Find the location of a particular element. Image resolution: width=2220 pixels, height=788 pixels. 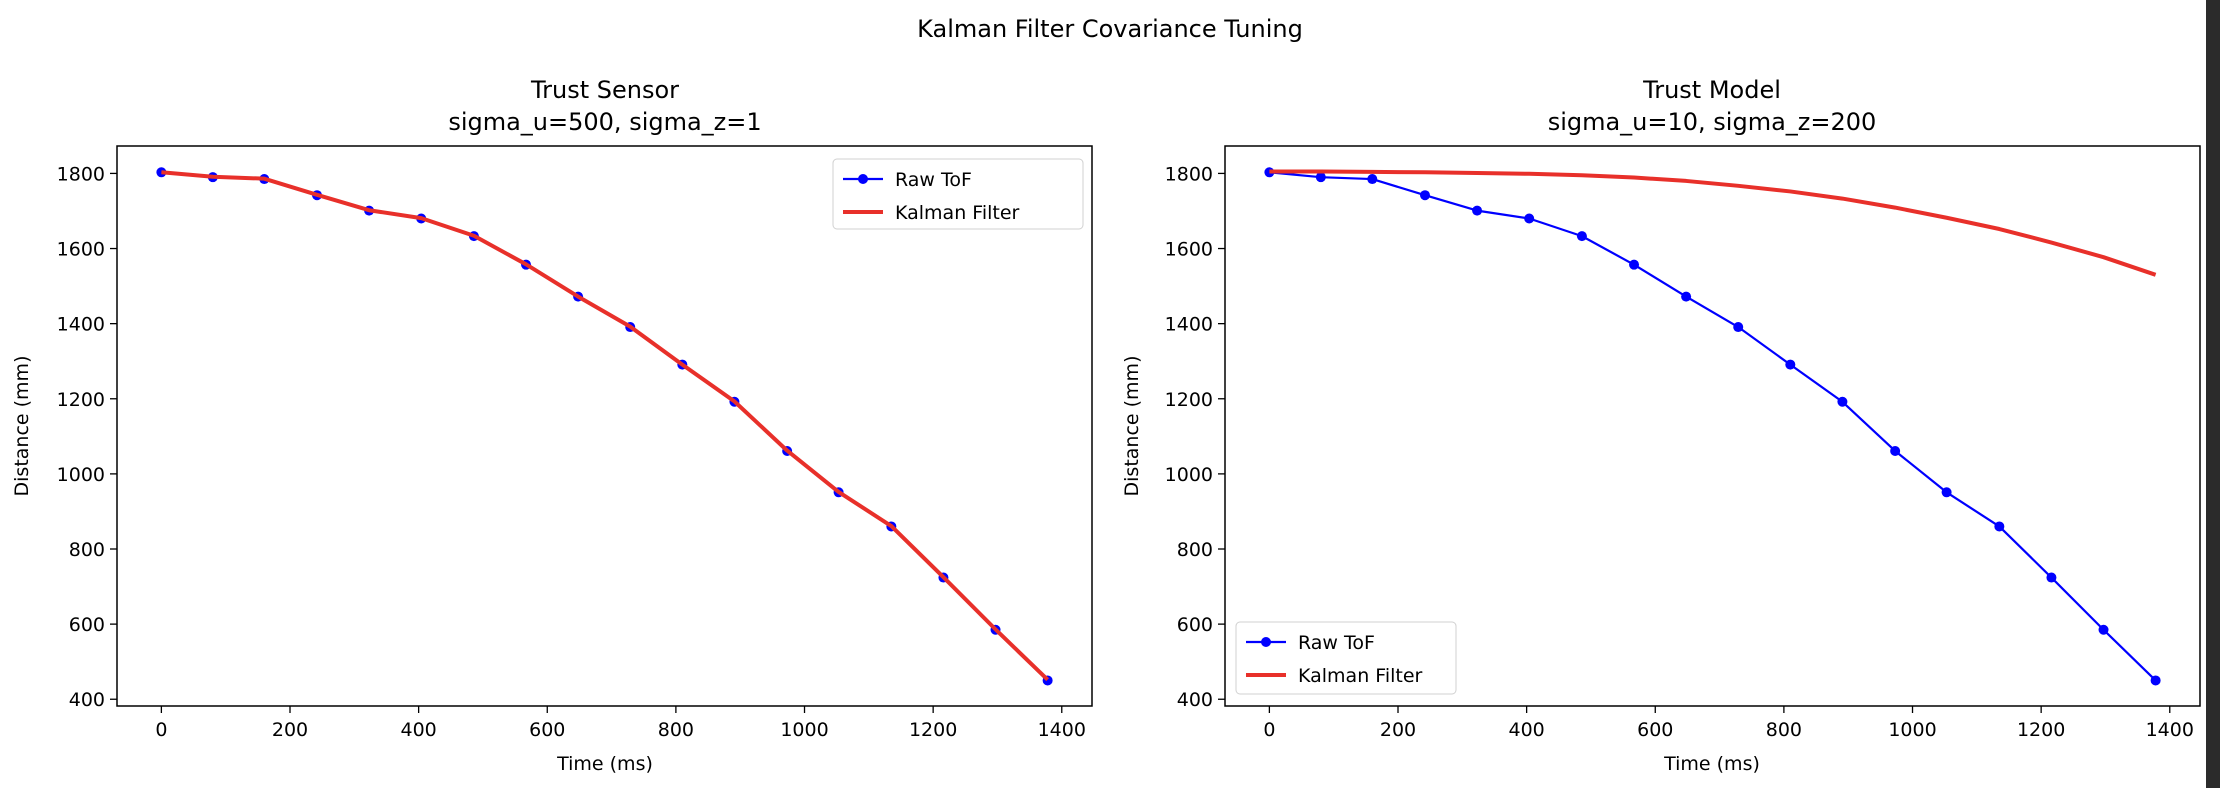

subplot-subtitle: sigma_u=500, sigma_z=1 is located at coordinates (604, 122).